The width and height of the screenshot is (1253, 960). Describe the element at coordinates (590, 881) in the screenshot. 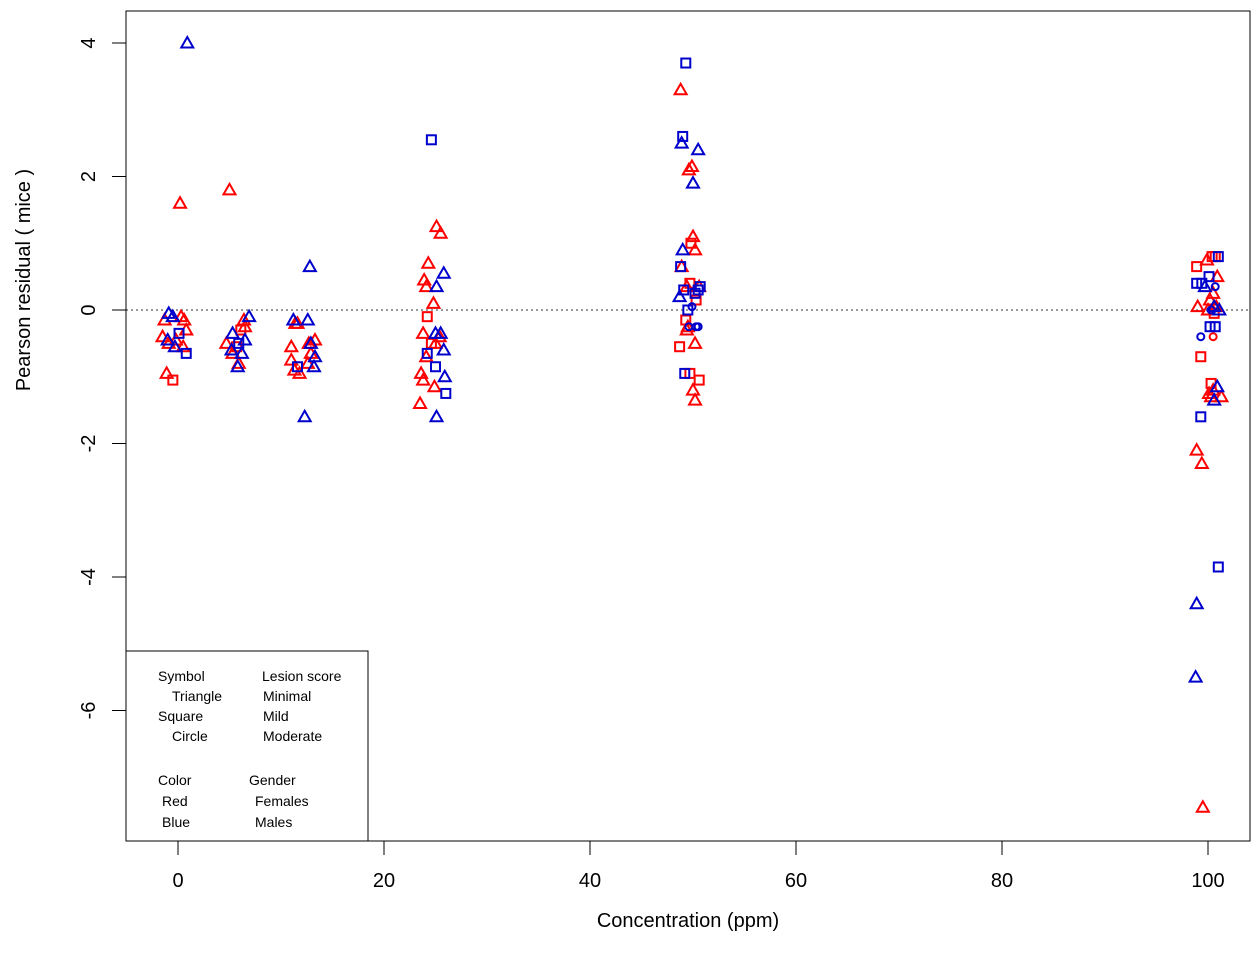

I see `x-tick-label: 40` at that location.